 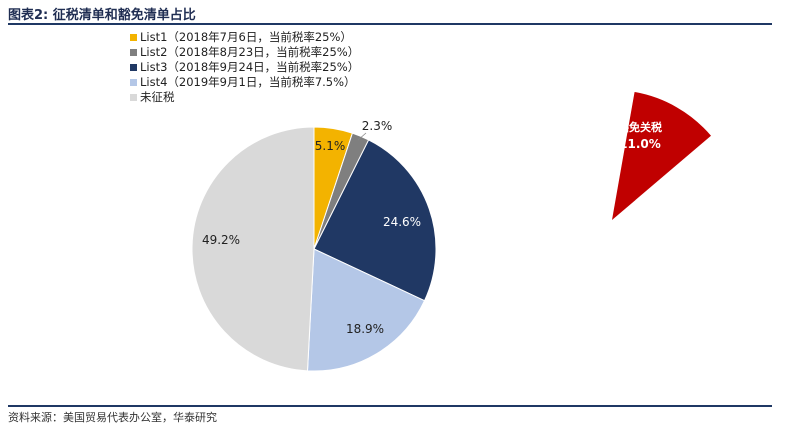 What do you see at coordinates (366, 310) in the screenshot?
I see `slice-list4` at bounding box center [366, 310].